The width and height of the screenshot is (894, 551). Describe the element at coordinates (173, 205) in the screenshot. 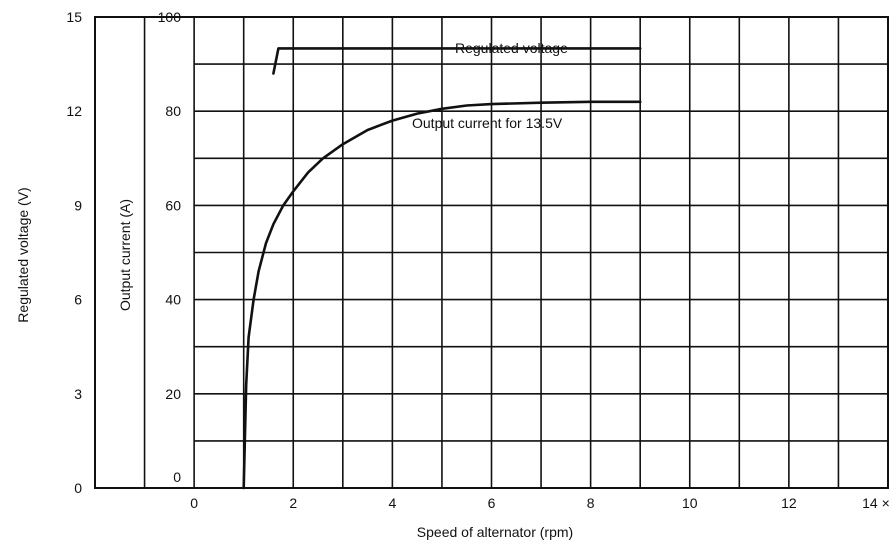

I see `current-tick-label: 60` at that location.